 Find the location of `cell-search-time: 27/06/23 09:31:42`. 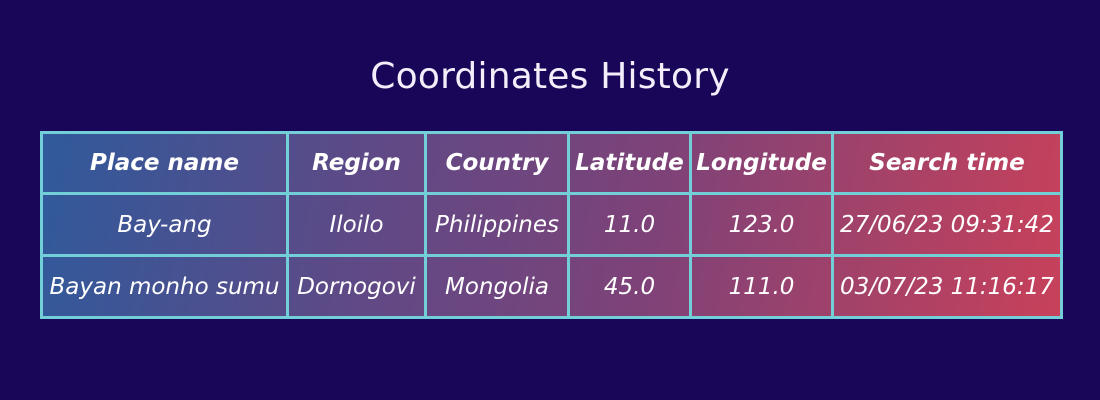

cell-search-time: 27/06/23 09:31:42 is located at coordinates (947, 224).